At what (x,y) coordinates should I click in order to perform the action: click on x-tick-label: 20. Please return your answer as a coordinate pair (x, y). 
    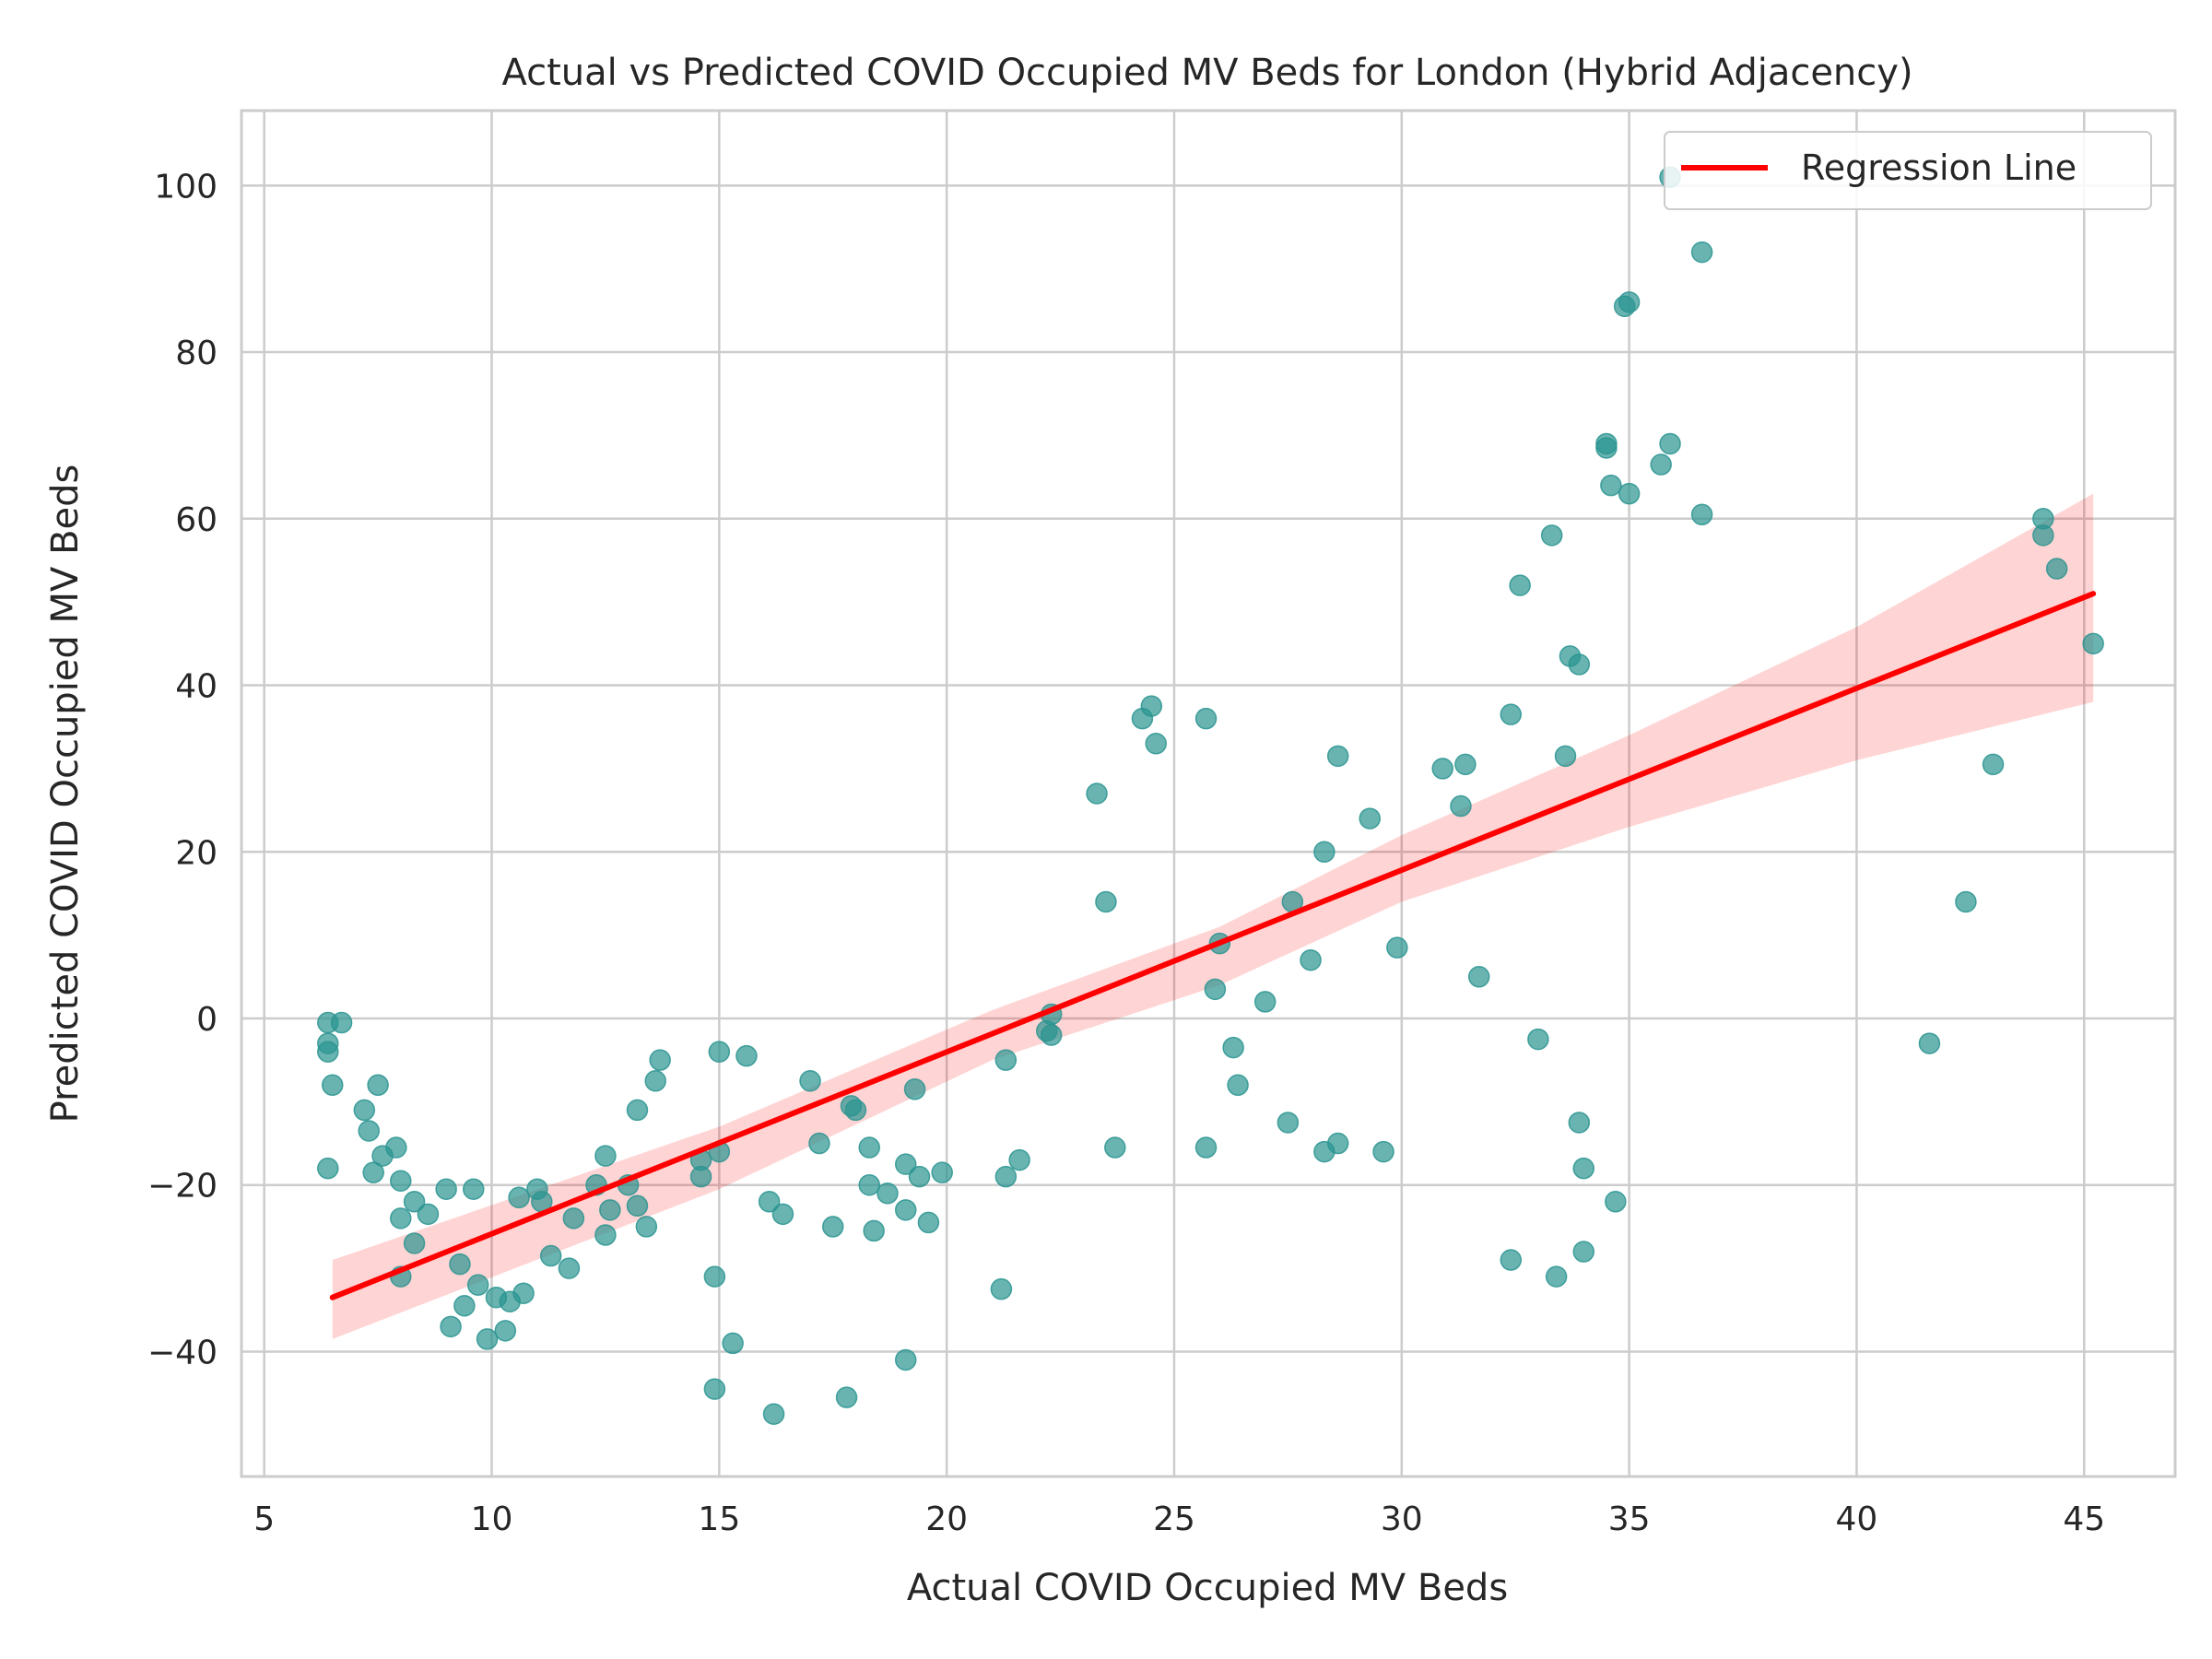
    Looking at the image, I should click on (946, 1519).